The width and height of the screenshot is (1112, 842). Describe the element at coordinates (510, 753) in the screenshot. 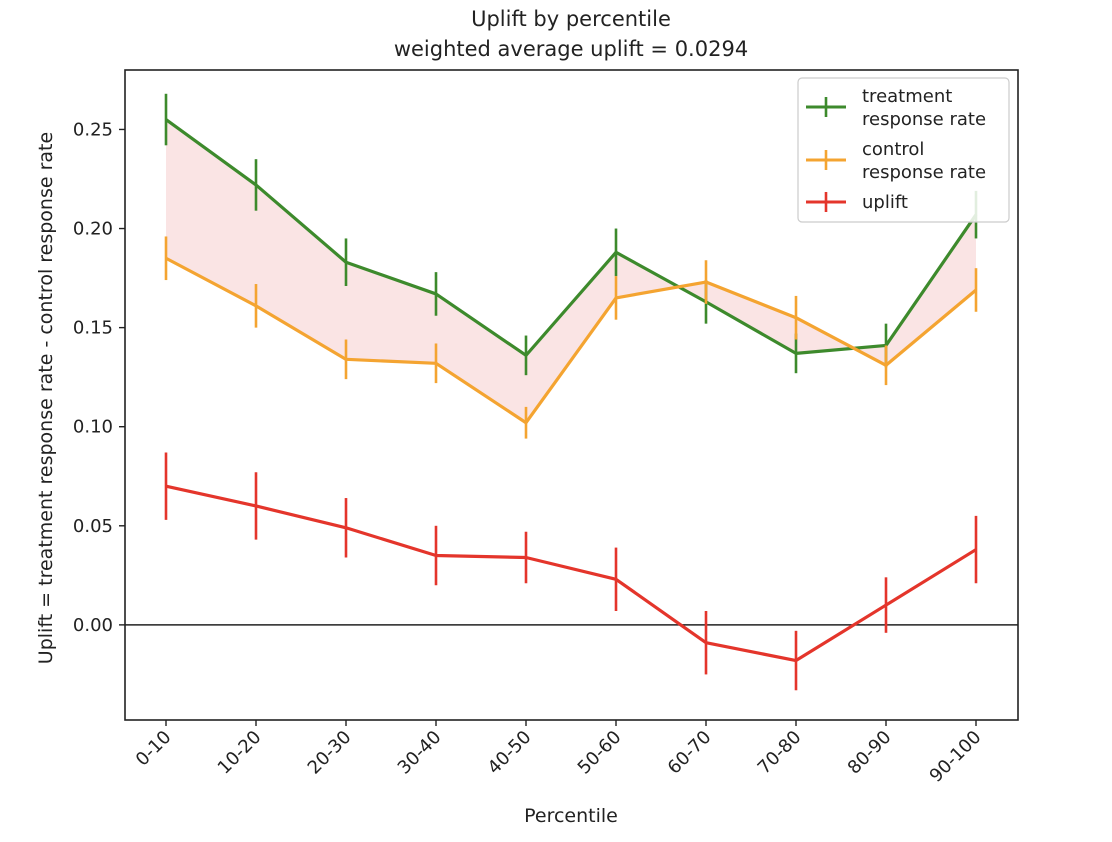

I see `x-tick-label-4: 40-50` at that location.